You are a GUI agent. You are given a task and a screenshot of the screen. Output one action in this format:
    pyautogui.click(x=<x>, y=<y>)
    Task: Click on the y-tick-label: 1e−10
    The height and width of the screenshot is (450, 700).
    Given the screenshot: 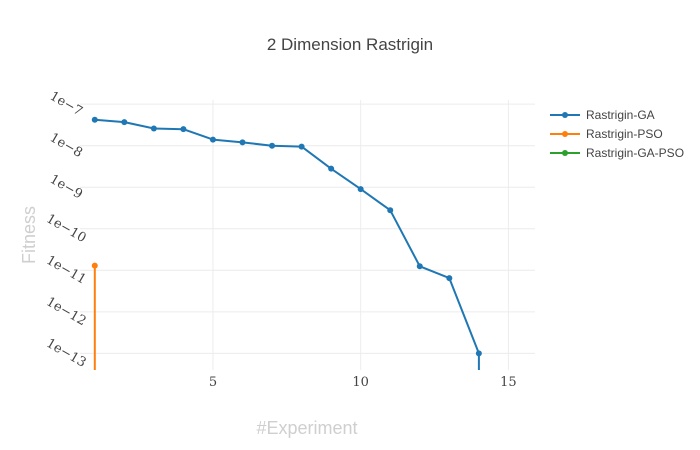 What is the action you would take?
    pyautogui.click(x=65, y=228)
    